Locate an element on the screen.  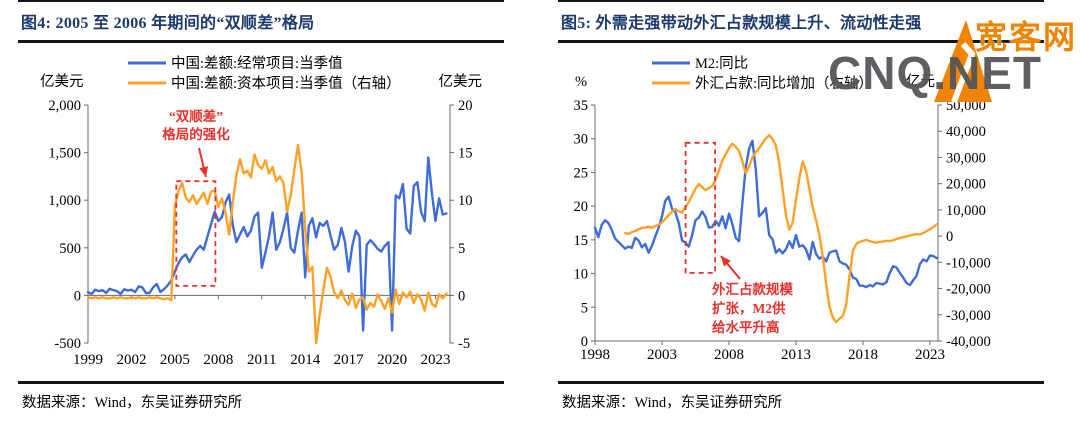
x-axis-tick-label: 2020 is located at coordinates (392, 360).